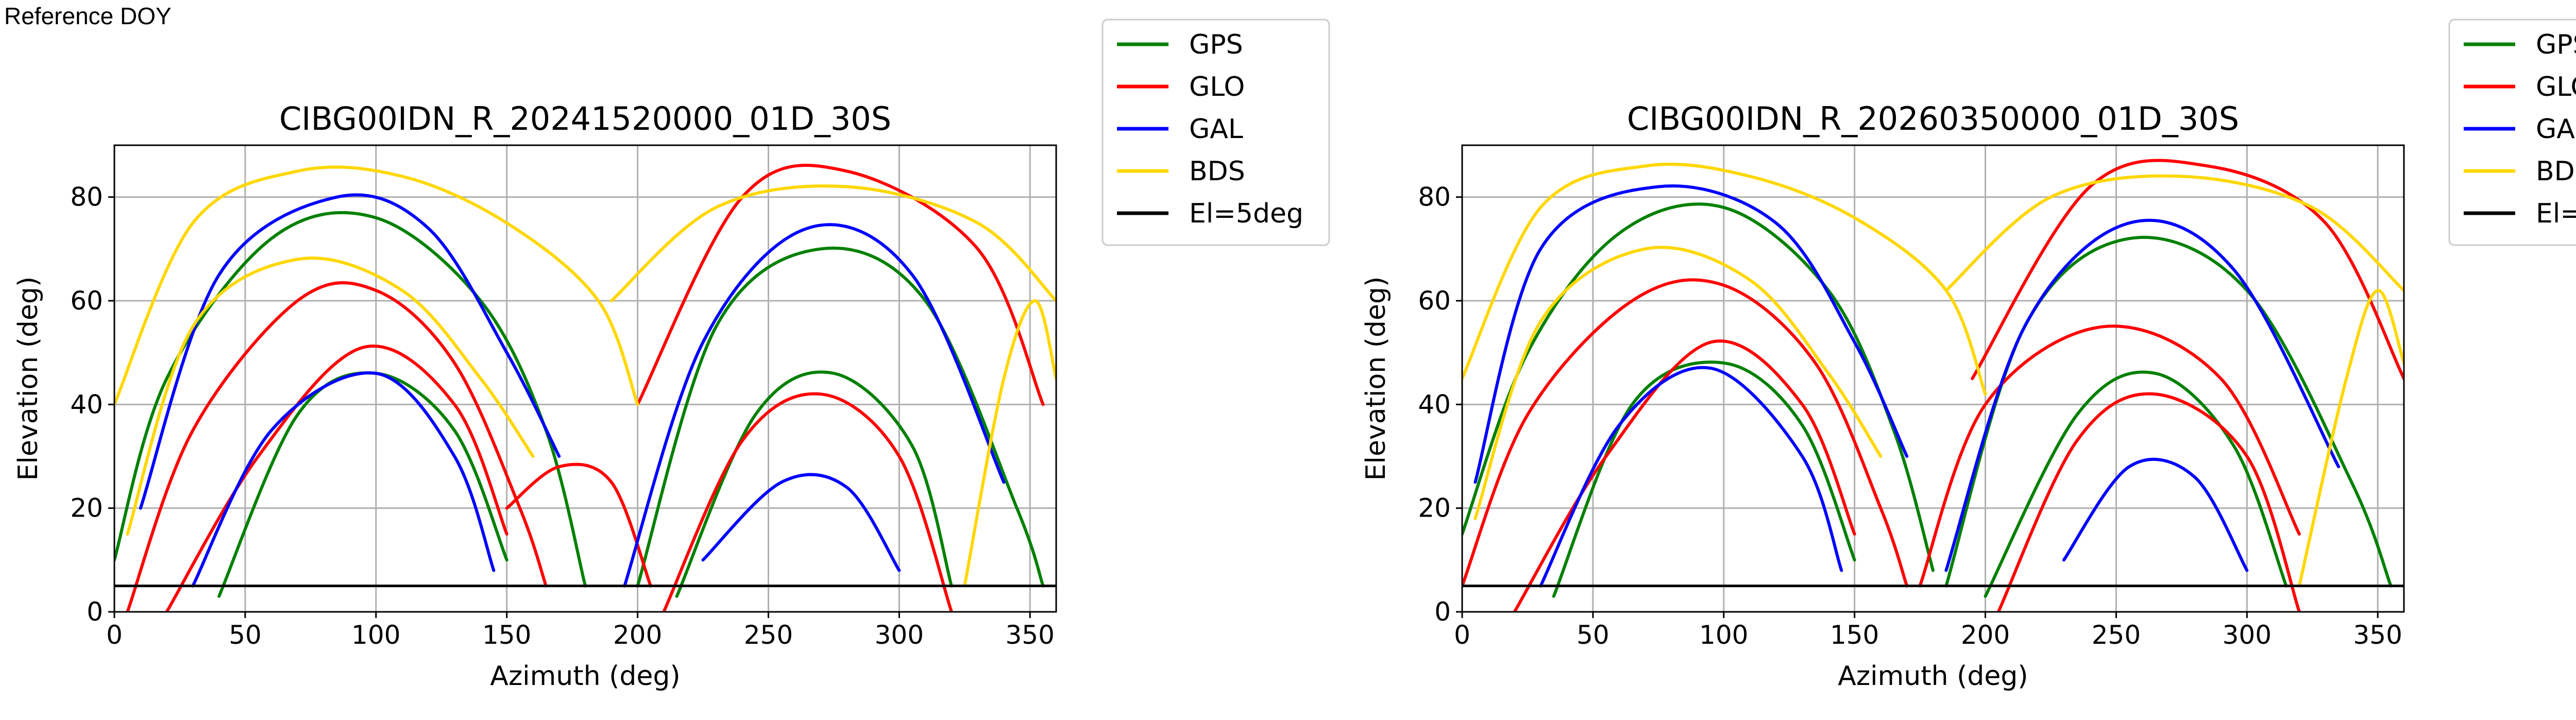  Describe the element at coordinates (585, 119) in the screenshot. I see `chart-title: CIBG00IDN_R_20241520000_01D_30S` at that location.